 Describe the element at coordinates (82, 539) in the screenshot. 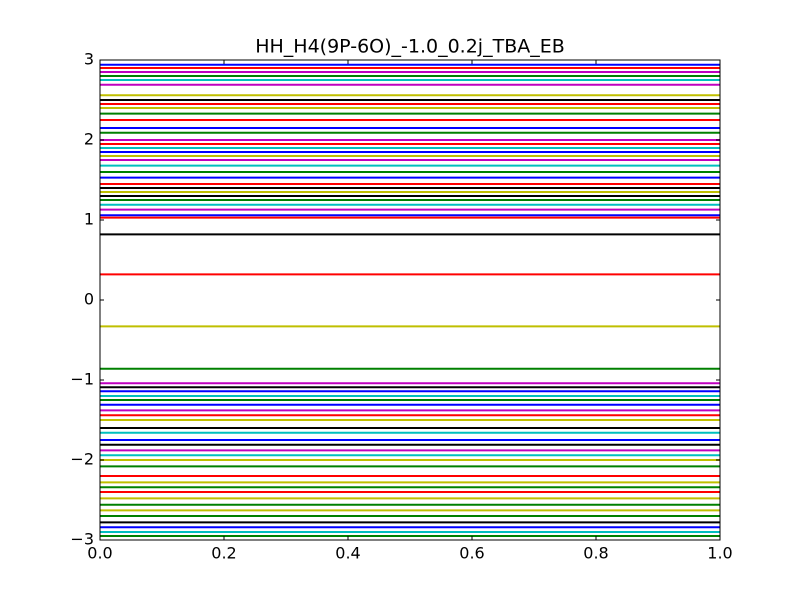

I see `y-tick-label: −3` at that location.